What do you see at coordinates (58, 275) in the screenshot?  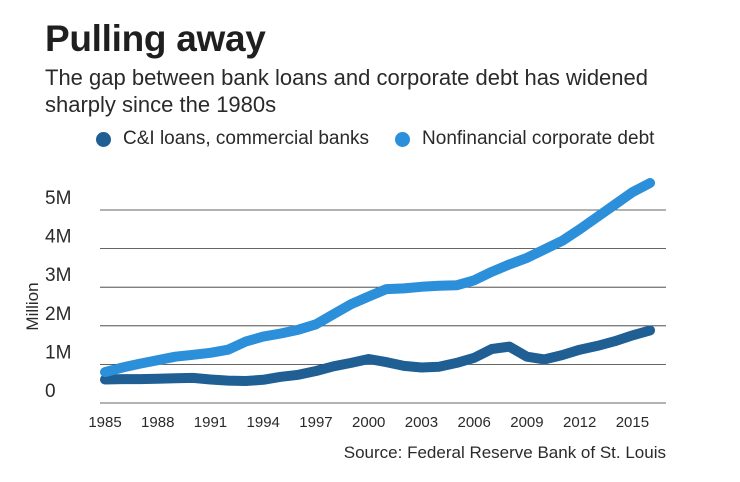 I see `y-tick-label: 3M` at bounding box center [58, 275].